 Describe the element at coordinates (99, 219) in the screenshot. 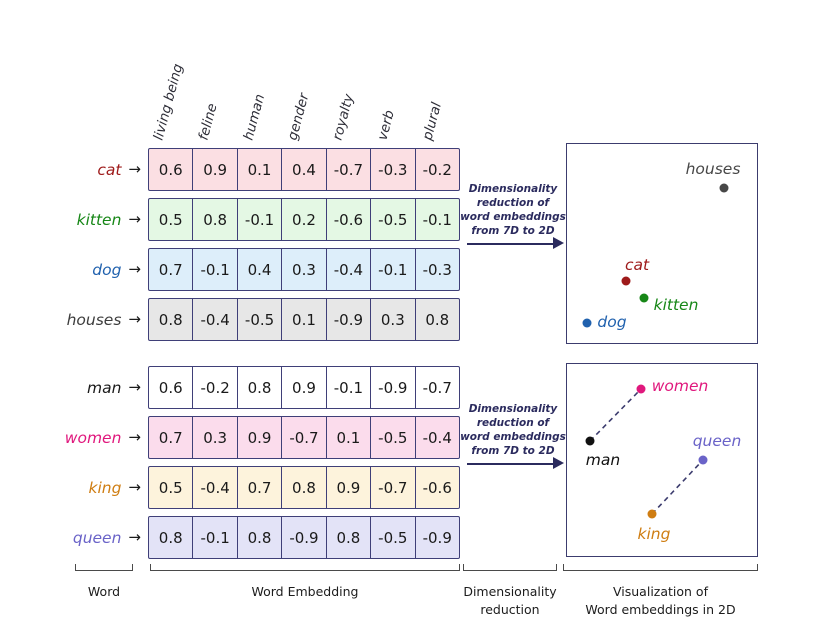

I see `word-label: kitten` at that location.